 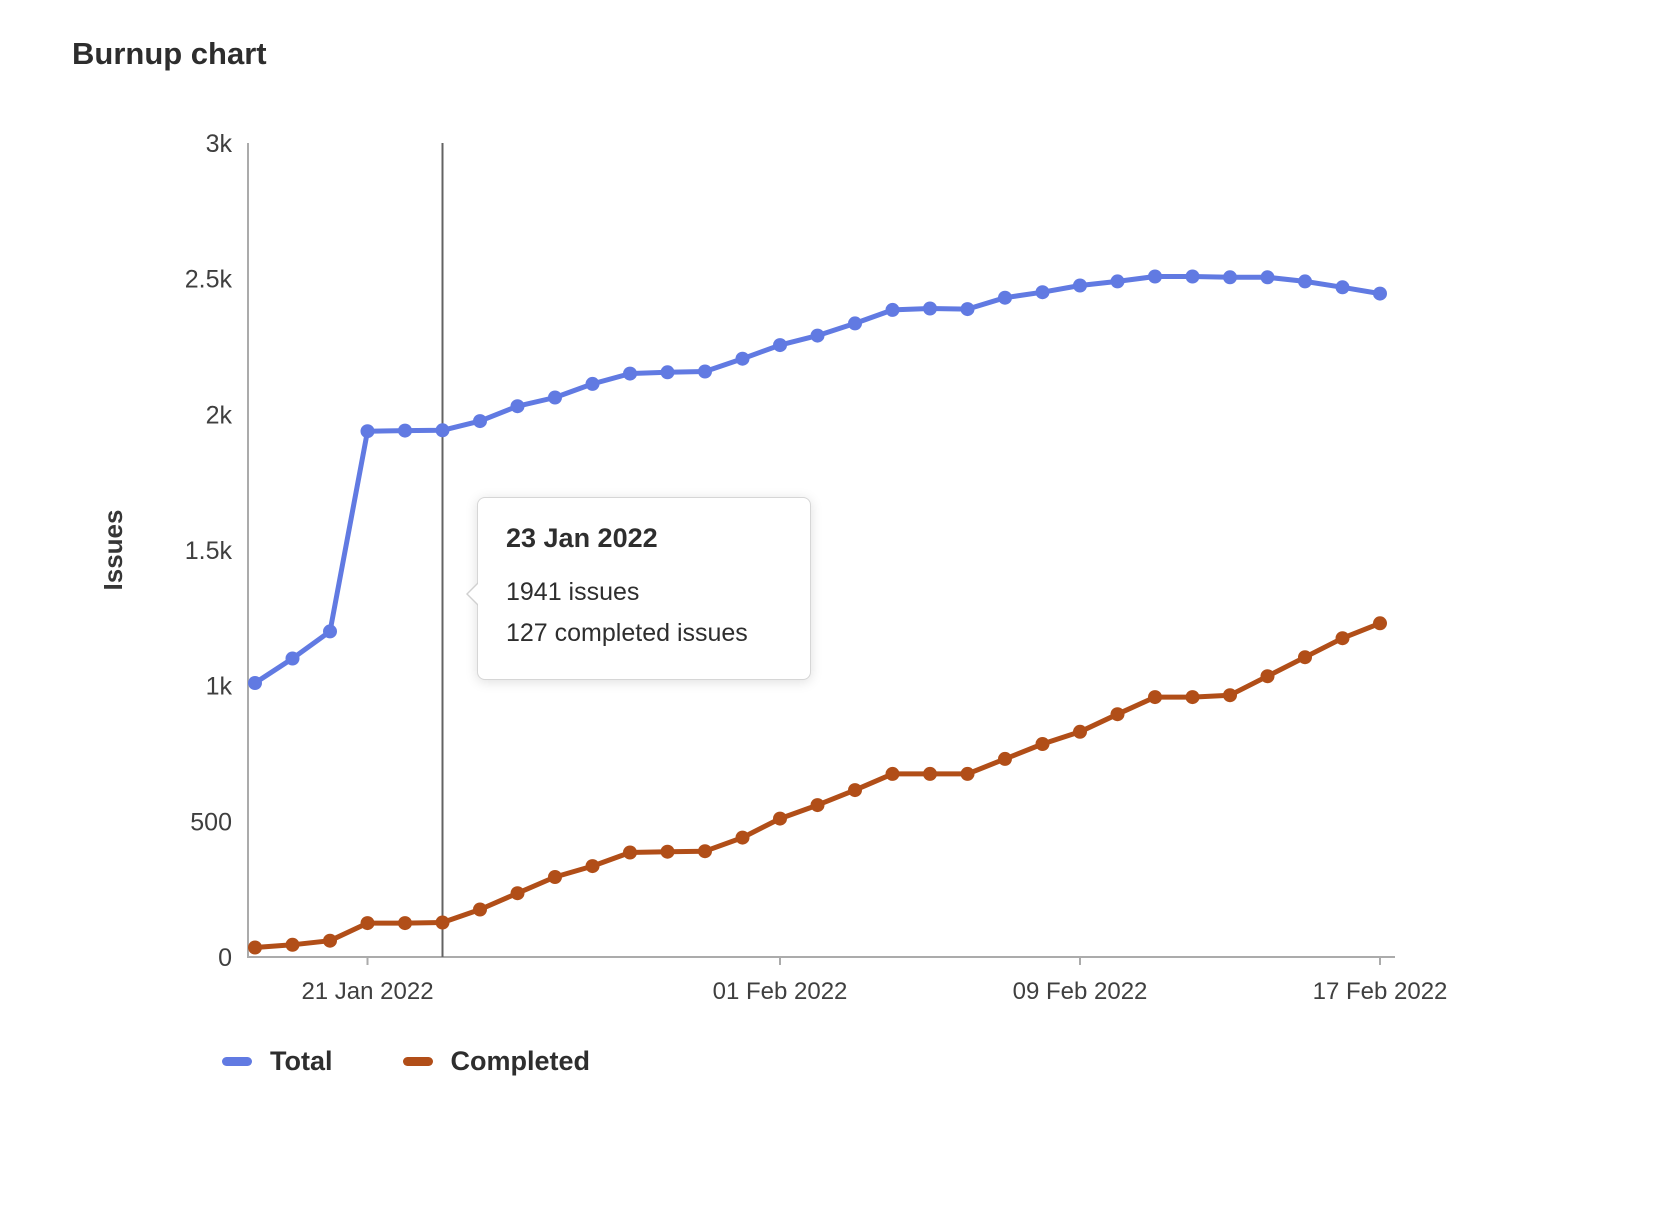 I want to click on legend-item-total: Total, so click(x=277, y=1061).